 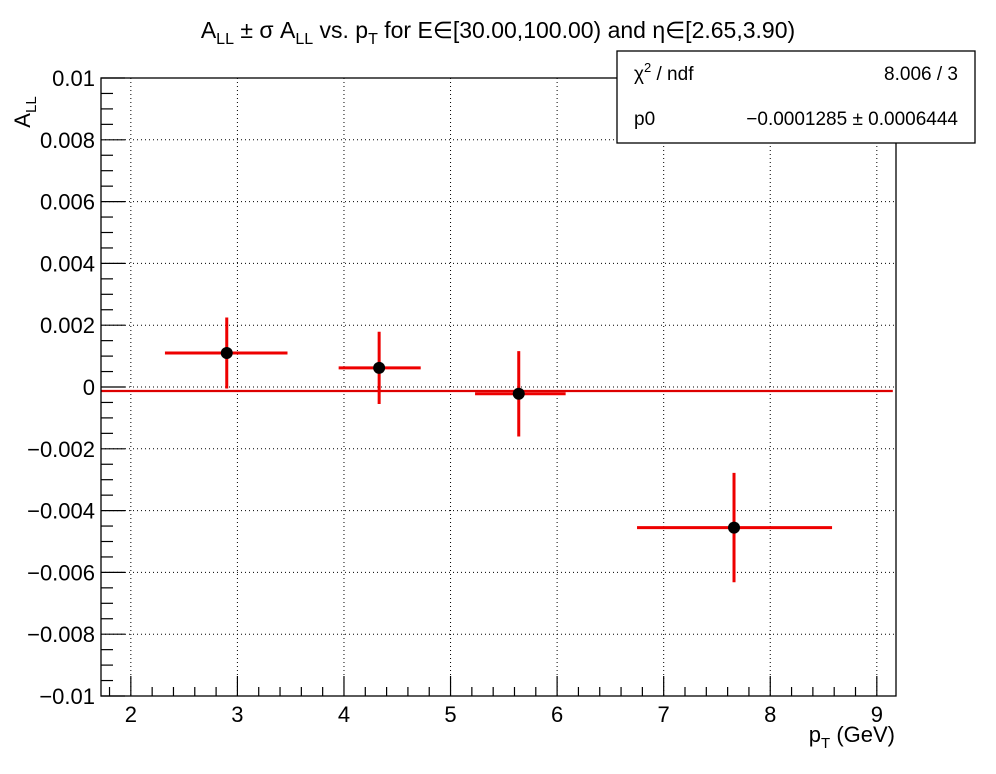 I want to click on y-tick-label: −0.002, so click(x=61, y=449).